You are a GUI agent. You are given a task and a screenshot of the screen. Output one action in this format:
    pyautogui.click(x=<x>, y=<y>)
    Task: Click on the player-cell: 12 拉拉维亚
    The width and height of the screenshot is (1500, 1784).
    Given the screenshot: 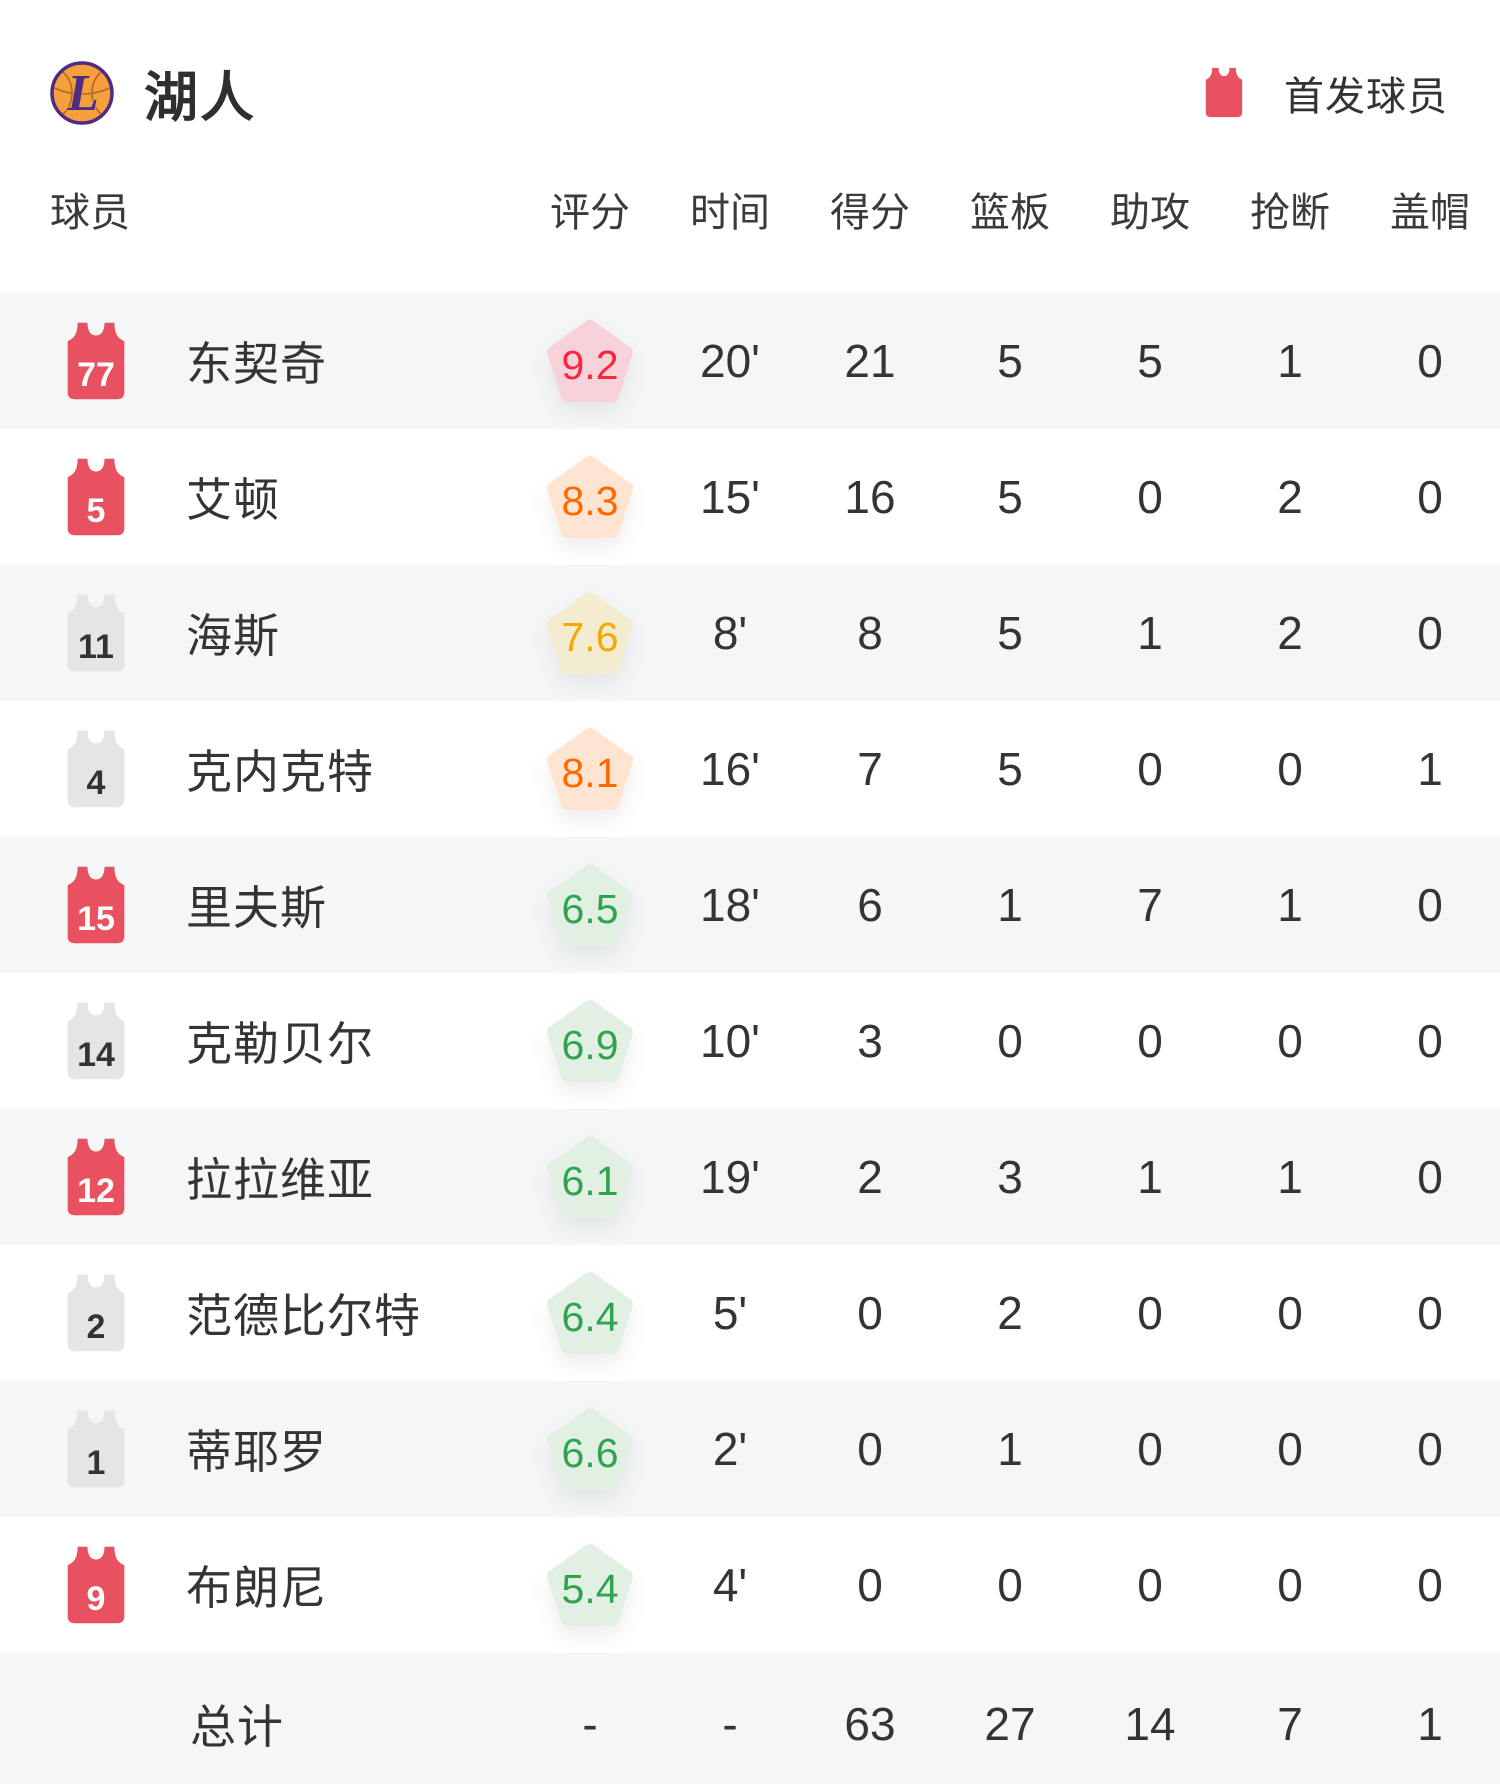 What is the action you would take?
    pyautogui.click(x=260, y=1177)
    